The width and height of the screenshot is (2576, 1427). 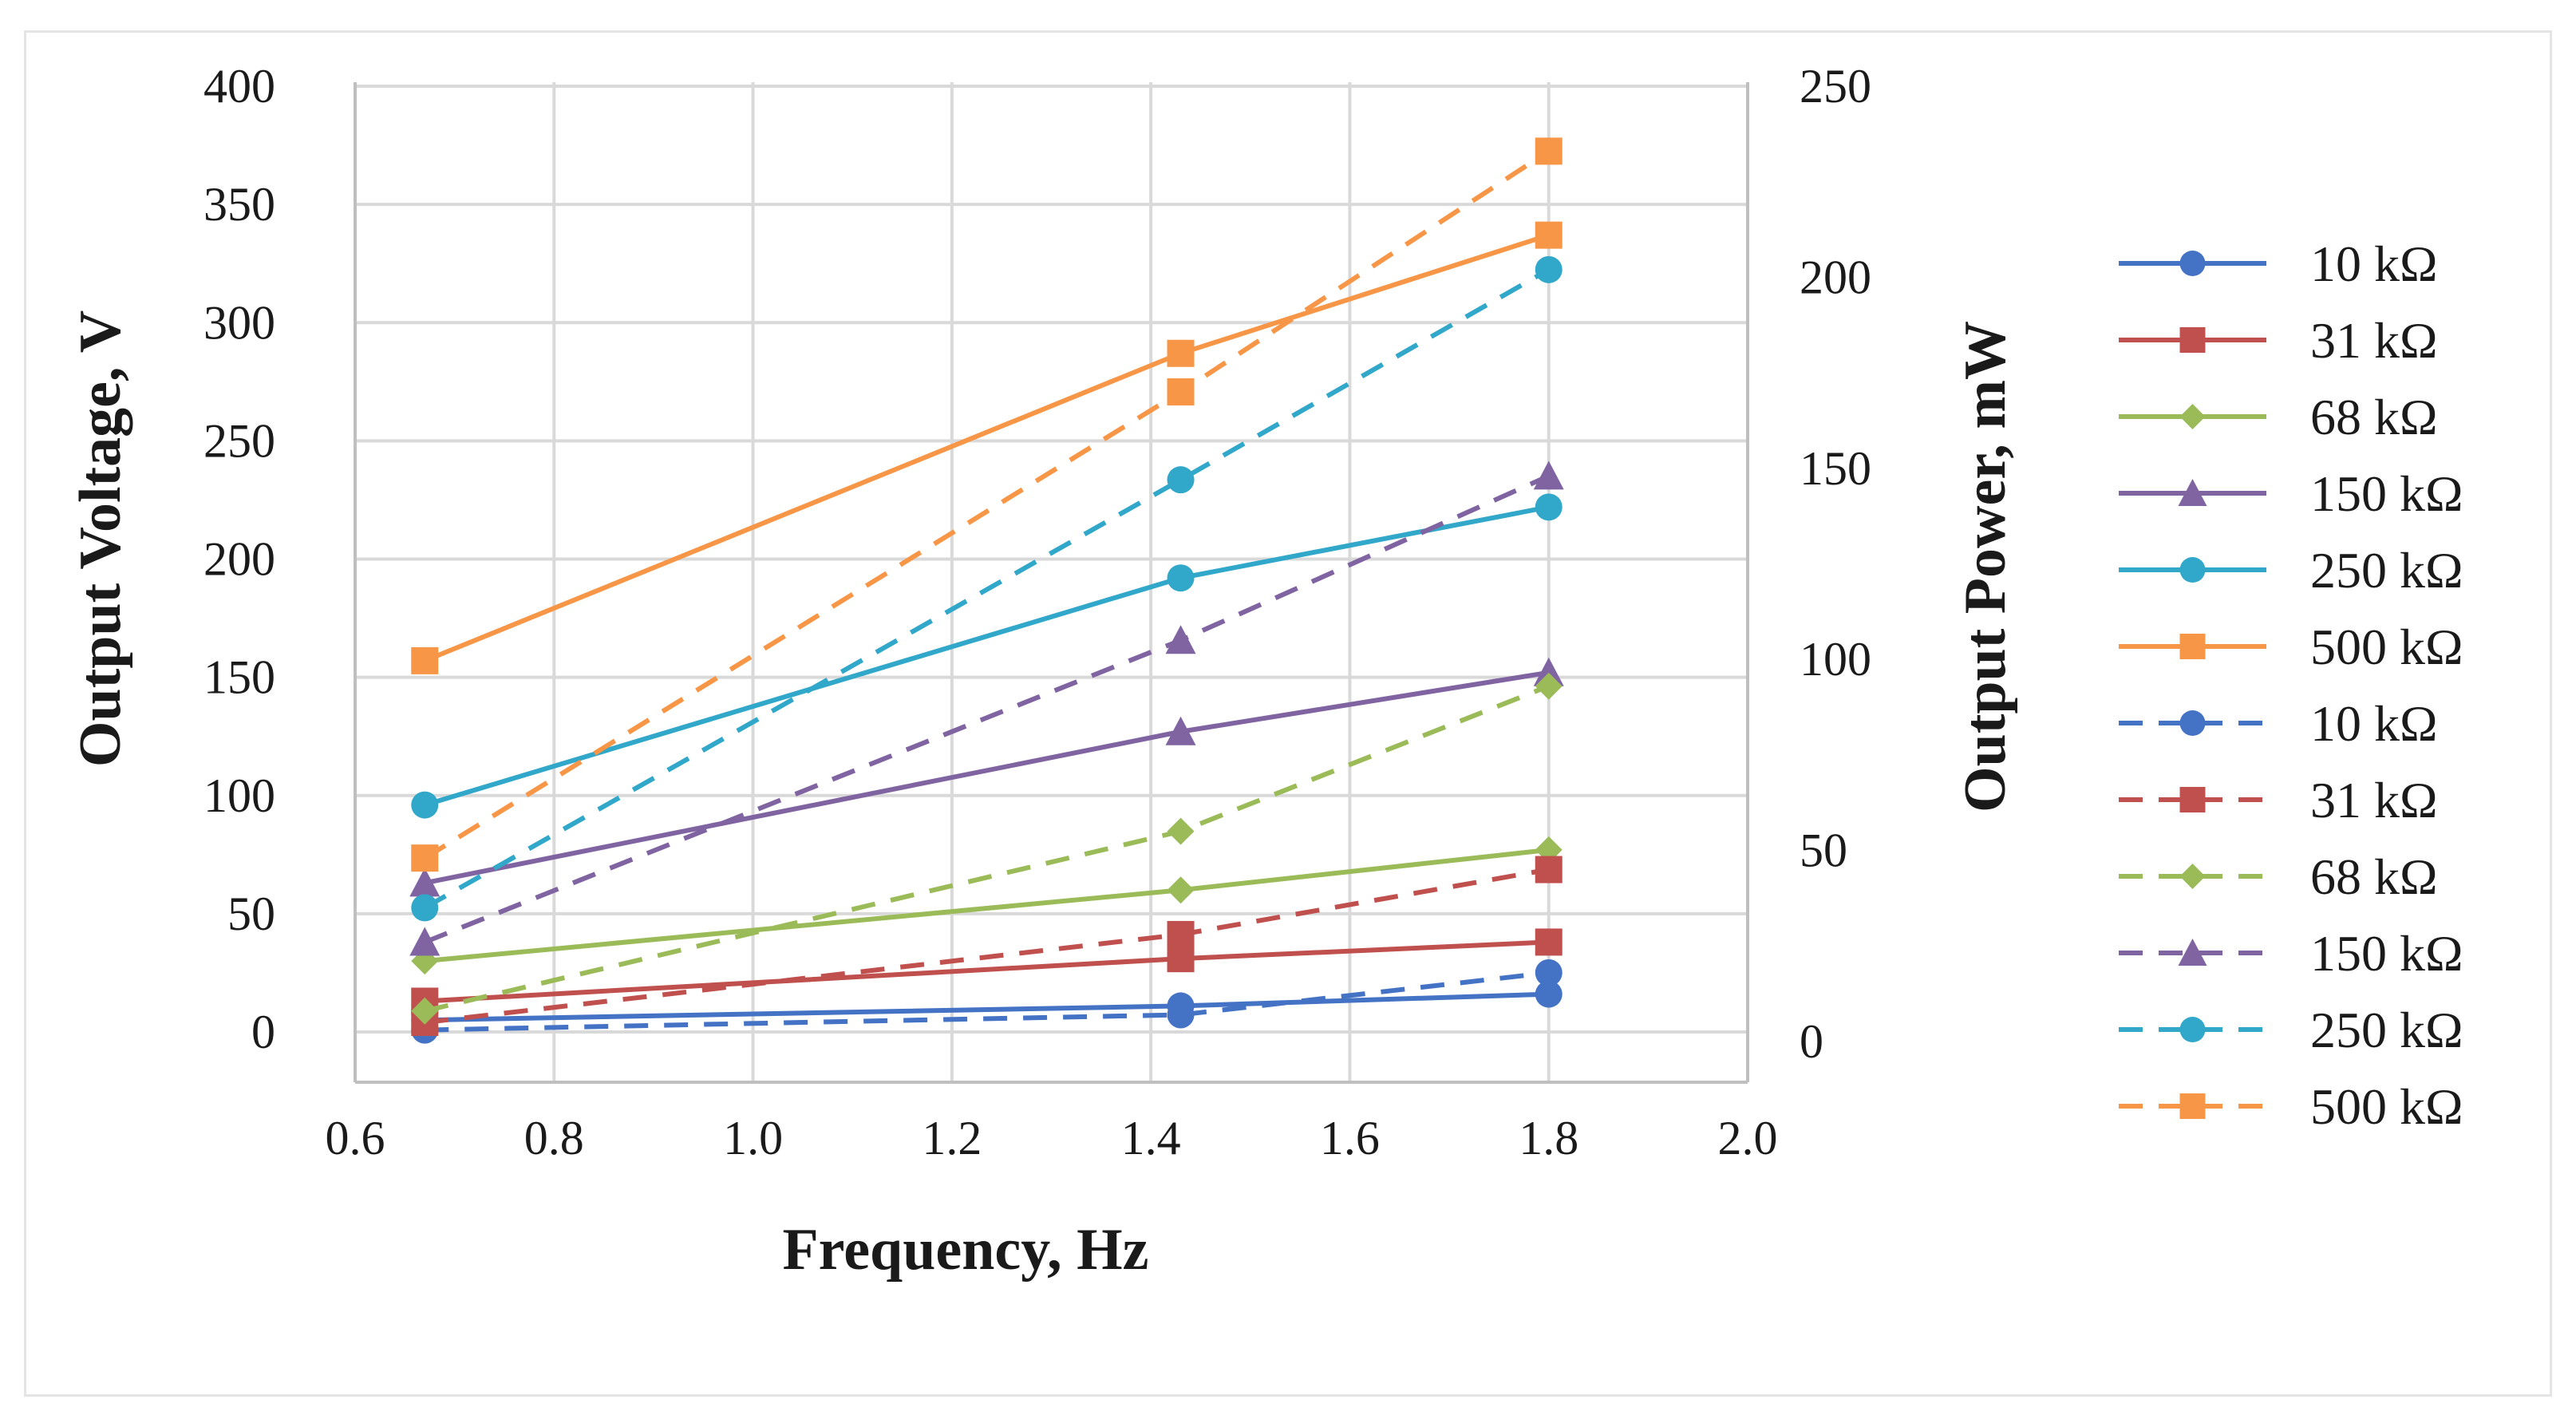 What do you see at coordinates (1811, 1041) in the screenshot?
I see `y2-tick-label: 0` at bounding box center [1811, 1041].